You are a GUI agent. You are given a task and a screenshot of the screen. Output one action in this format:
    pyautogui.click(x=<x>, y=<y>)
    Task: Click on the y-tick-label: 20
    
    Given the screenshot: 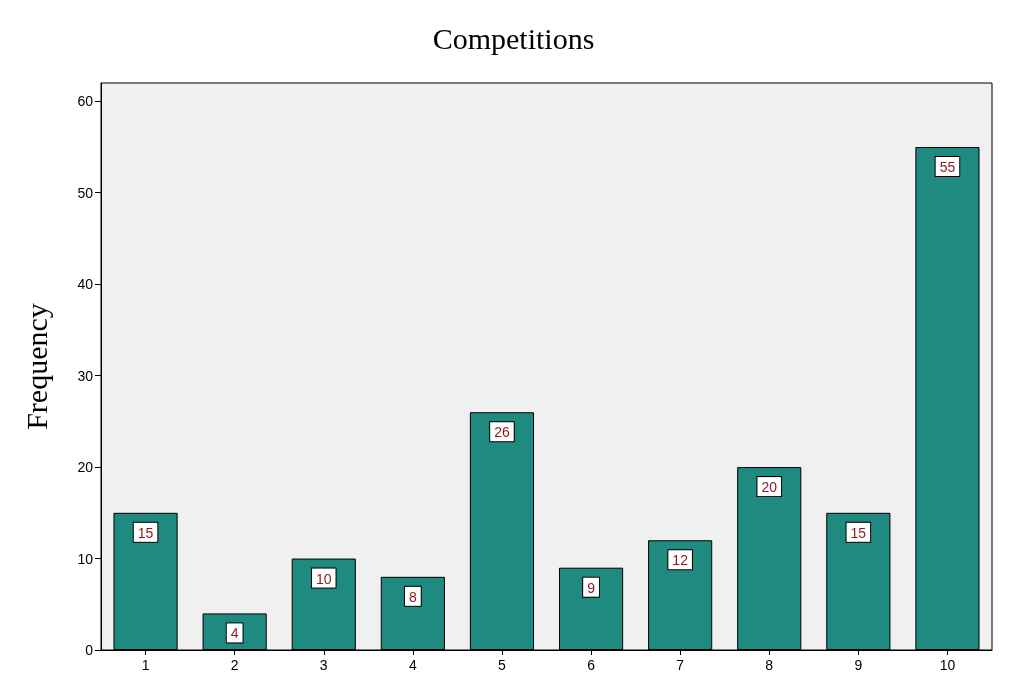 What is the action you would take?
    pyautogui.click(x=85, y=467)
    